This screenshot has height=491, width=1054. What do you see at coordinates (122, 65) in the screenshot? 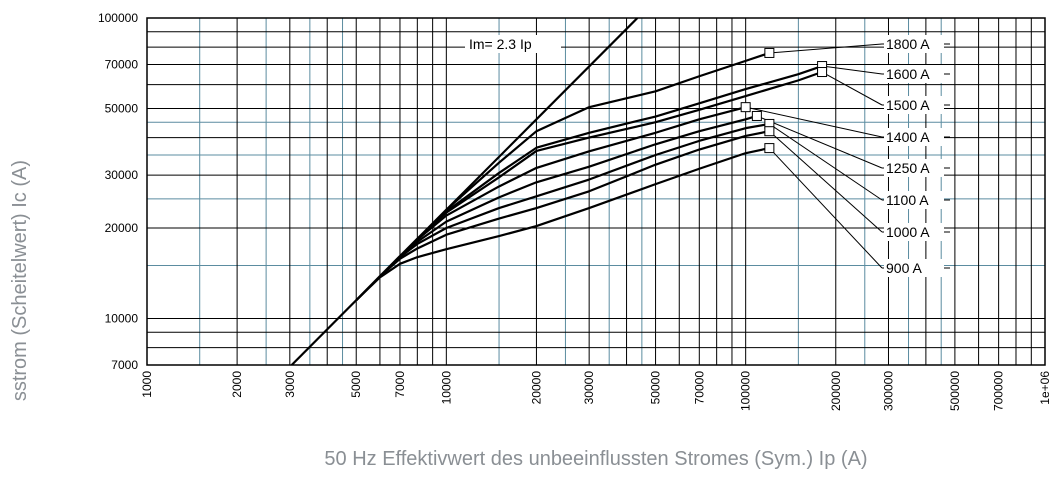
I see `y-tick-label: 70000` at bounding box center [122, 65].